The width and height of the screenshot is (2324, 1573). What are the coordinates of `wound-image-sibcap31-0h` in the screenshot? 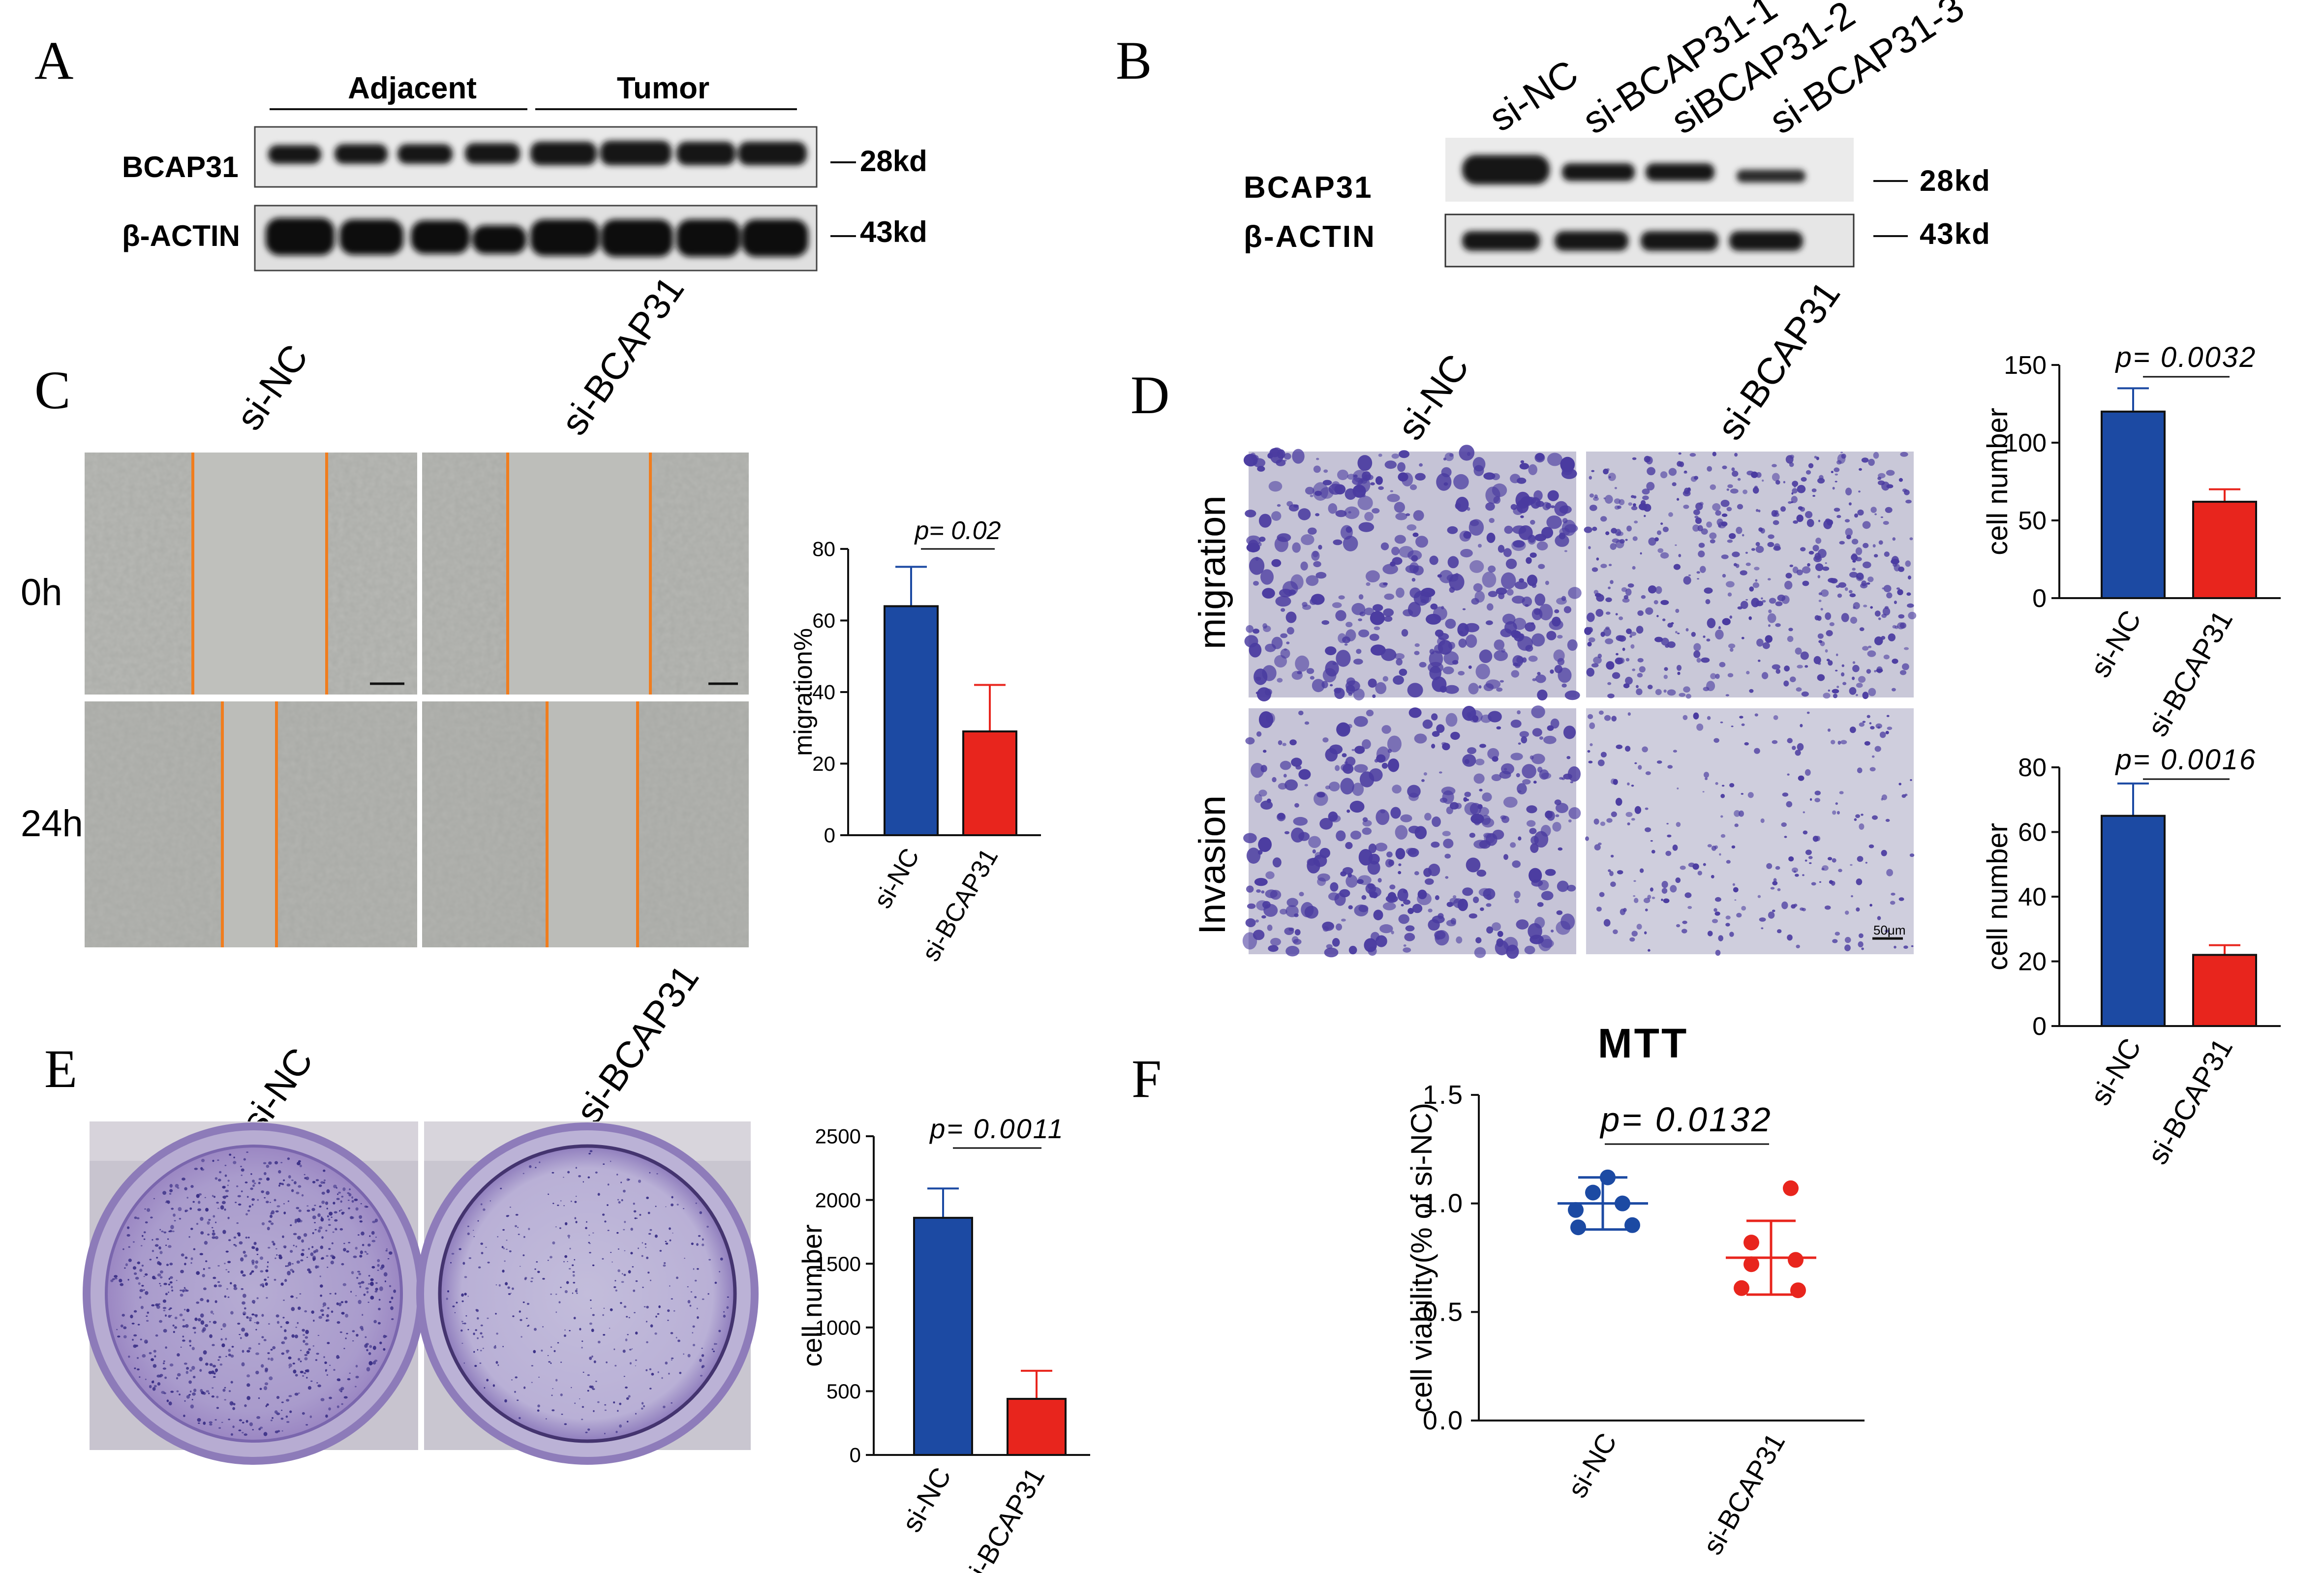 It's located at (585, 574).